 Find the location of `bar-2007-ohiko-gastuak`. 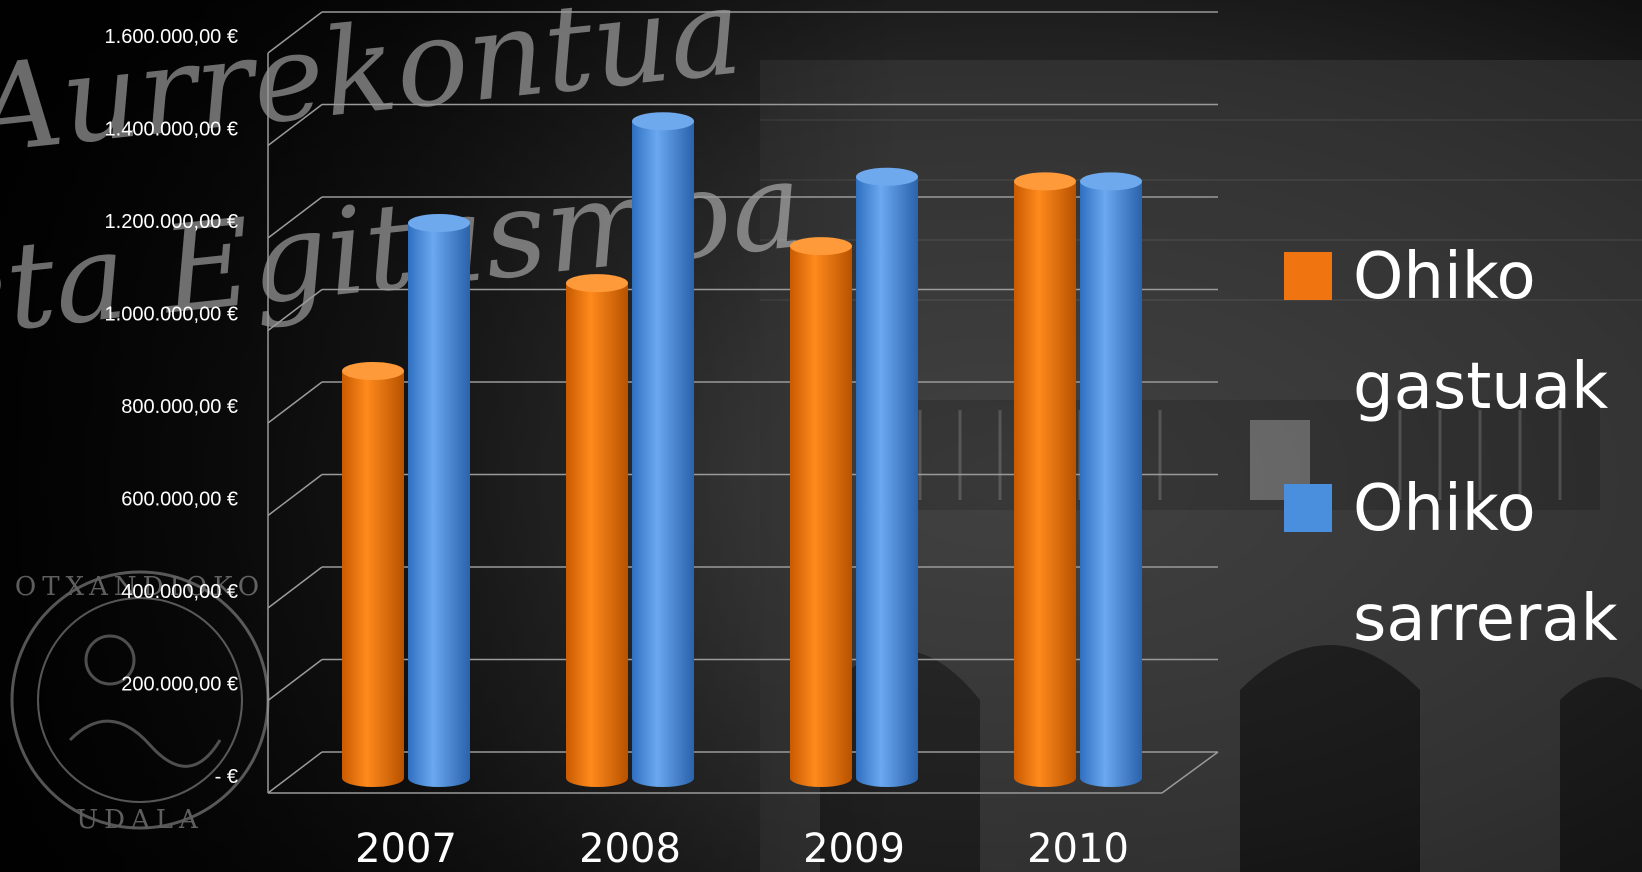

bar-2007-ohiko-gastuak is located at coordinates (373, 574).